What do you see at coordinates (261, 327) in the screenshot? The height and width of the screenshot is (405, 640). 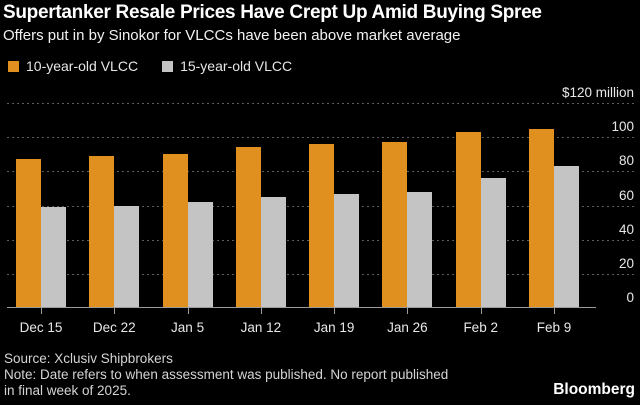 I see `x-tick-label: Jan 12` at bounding box center [261, 327].